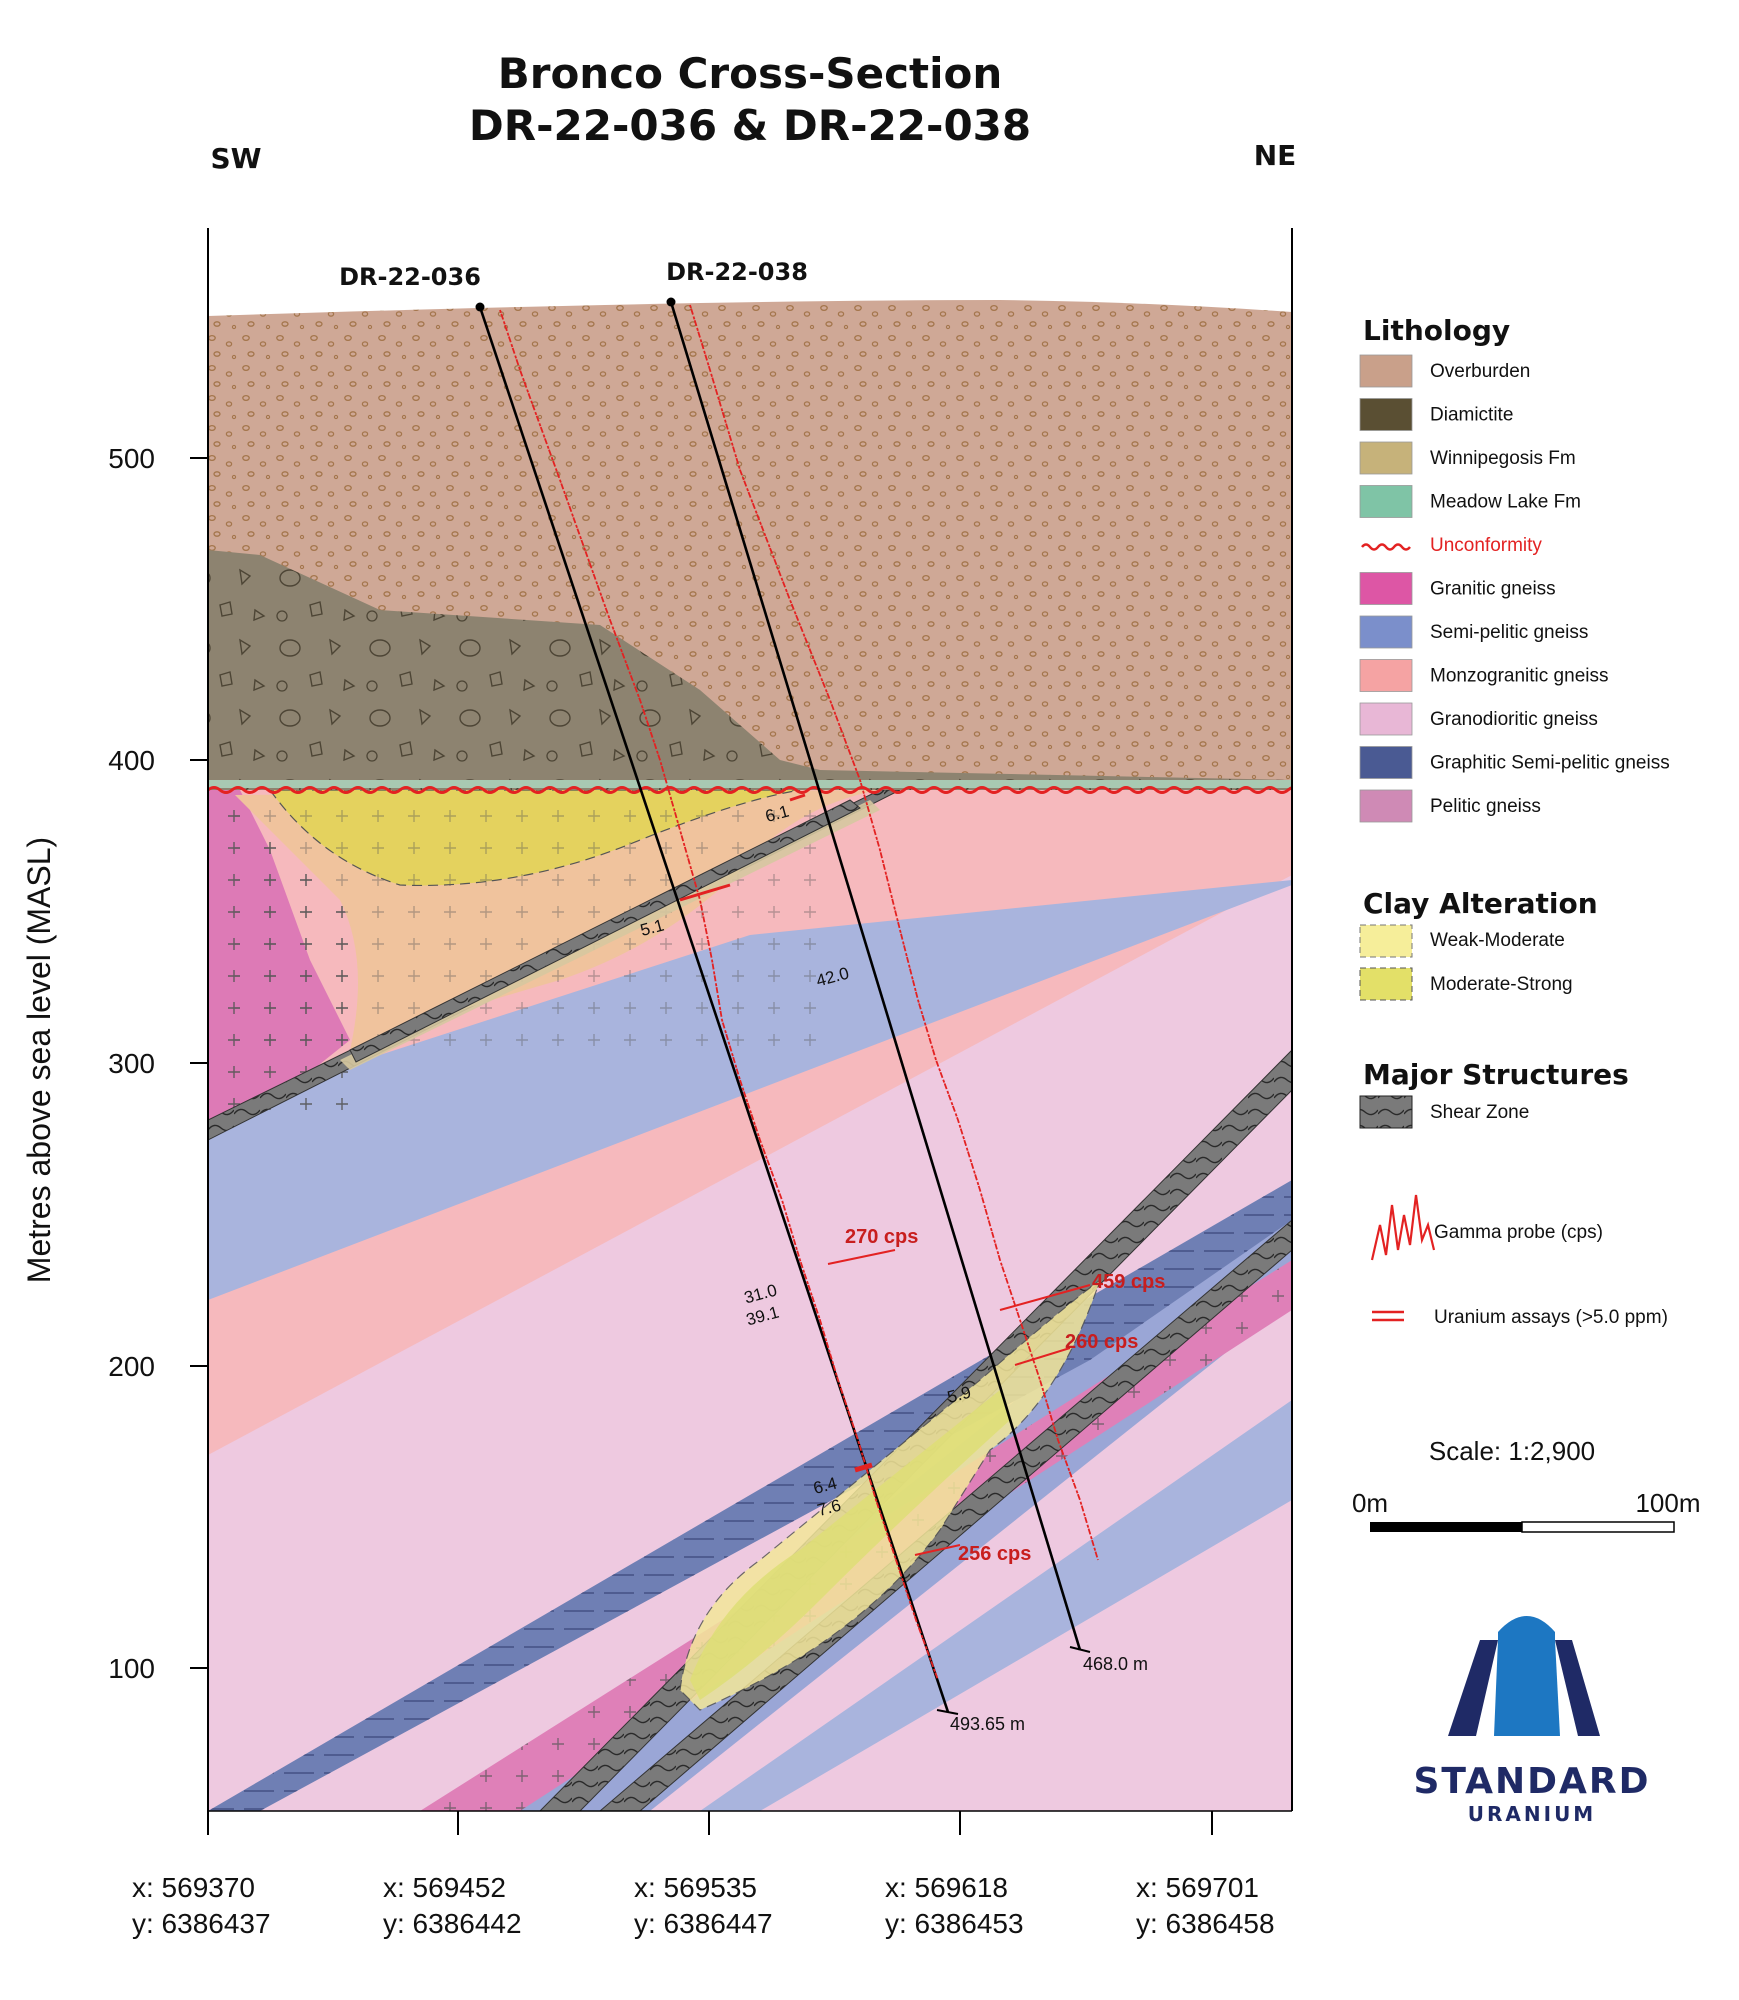 The image size is (1739, 2000). Describe the element at coordinates (1386, 806) in the screenshot. I see `legend-swatch-pelitic-gneiss` at that location.